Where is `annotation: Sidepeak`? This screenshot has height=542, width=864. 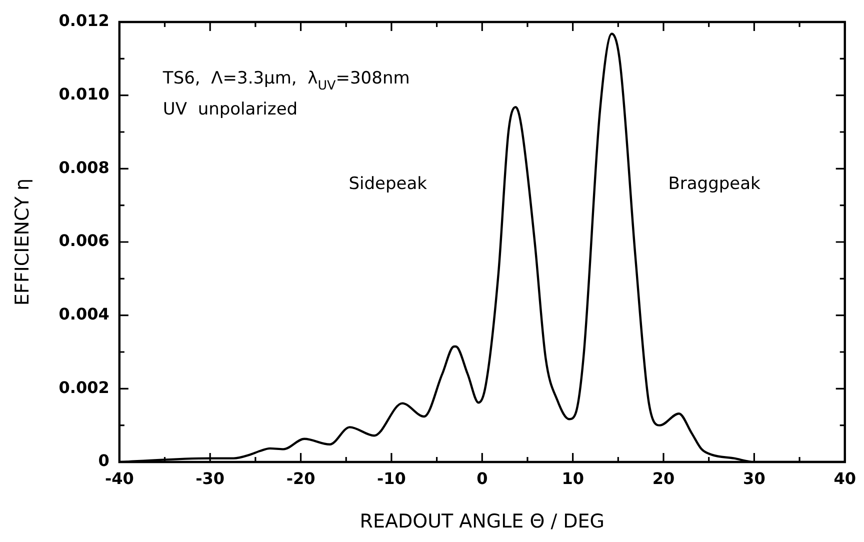
annotation: Sidepeak is located at coordinates (388, 184).